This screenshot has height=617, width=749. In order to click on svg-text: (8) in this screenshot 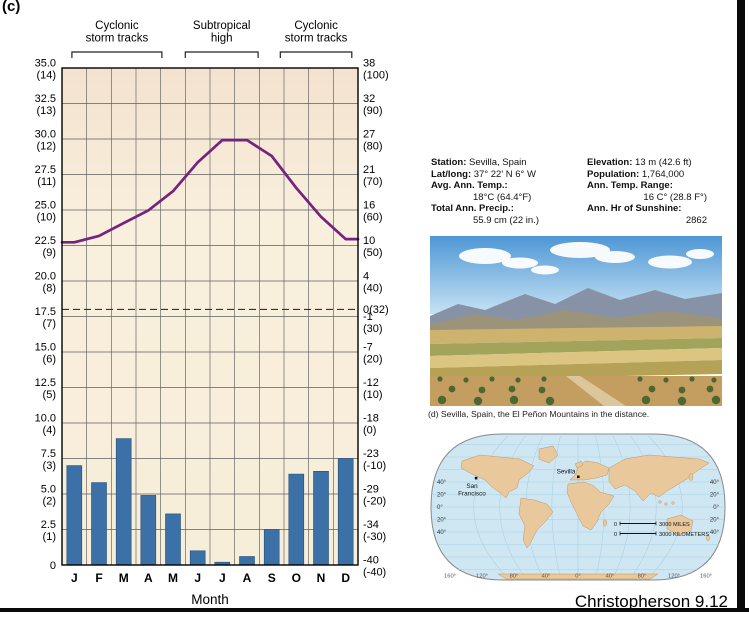, I will do `click(49, 289)`.